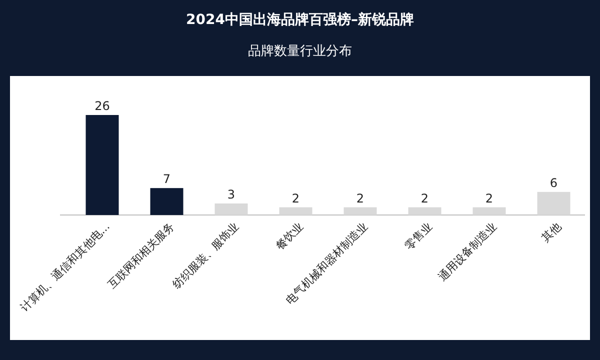 The height and width of the screenshot is (360, 600). Describe the element at coordinates (300, 19) in the screenshot. I see `chart-title: 2024中国出海品牌百强榜–新锐品牌` at that location.